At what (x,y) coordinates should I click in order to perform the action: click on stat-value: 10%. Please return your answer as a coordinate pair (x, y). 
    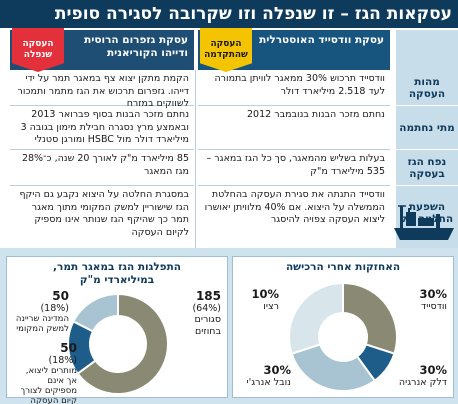
    Looking at the image, I should click on (265, 294).